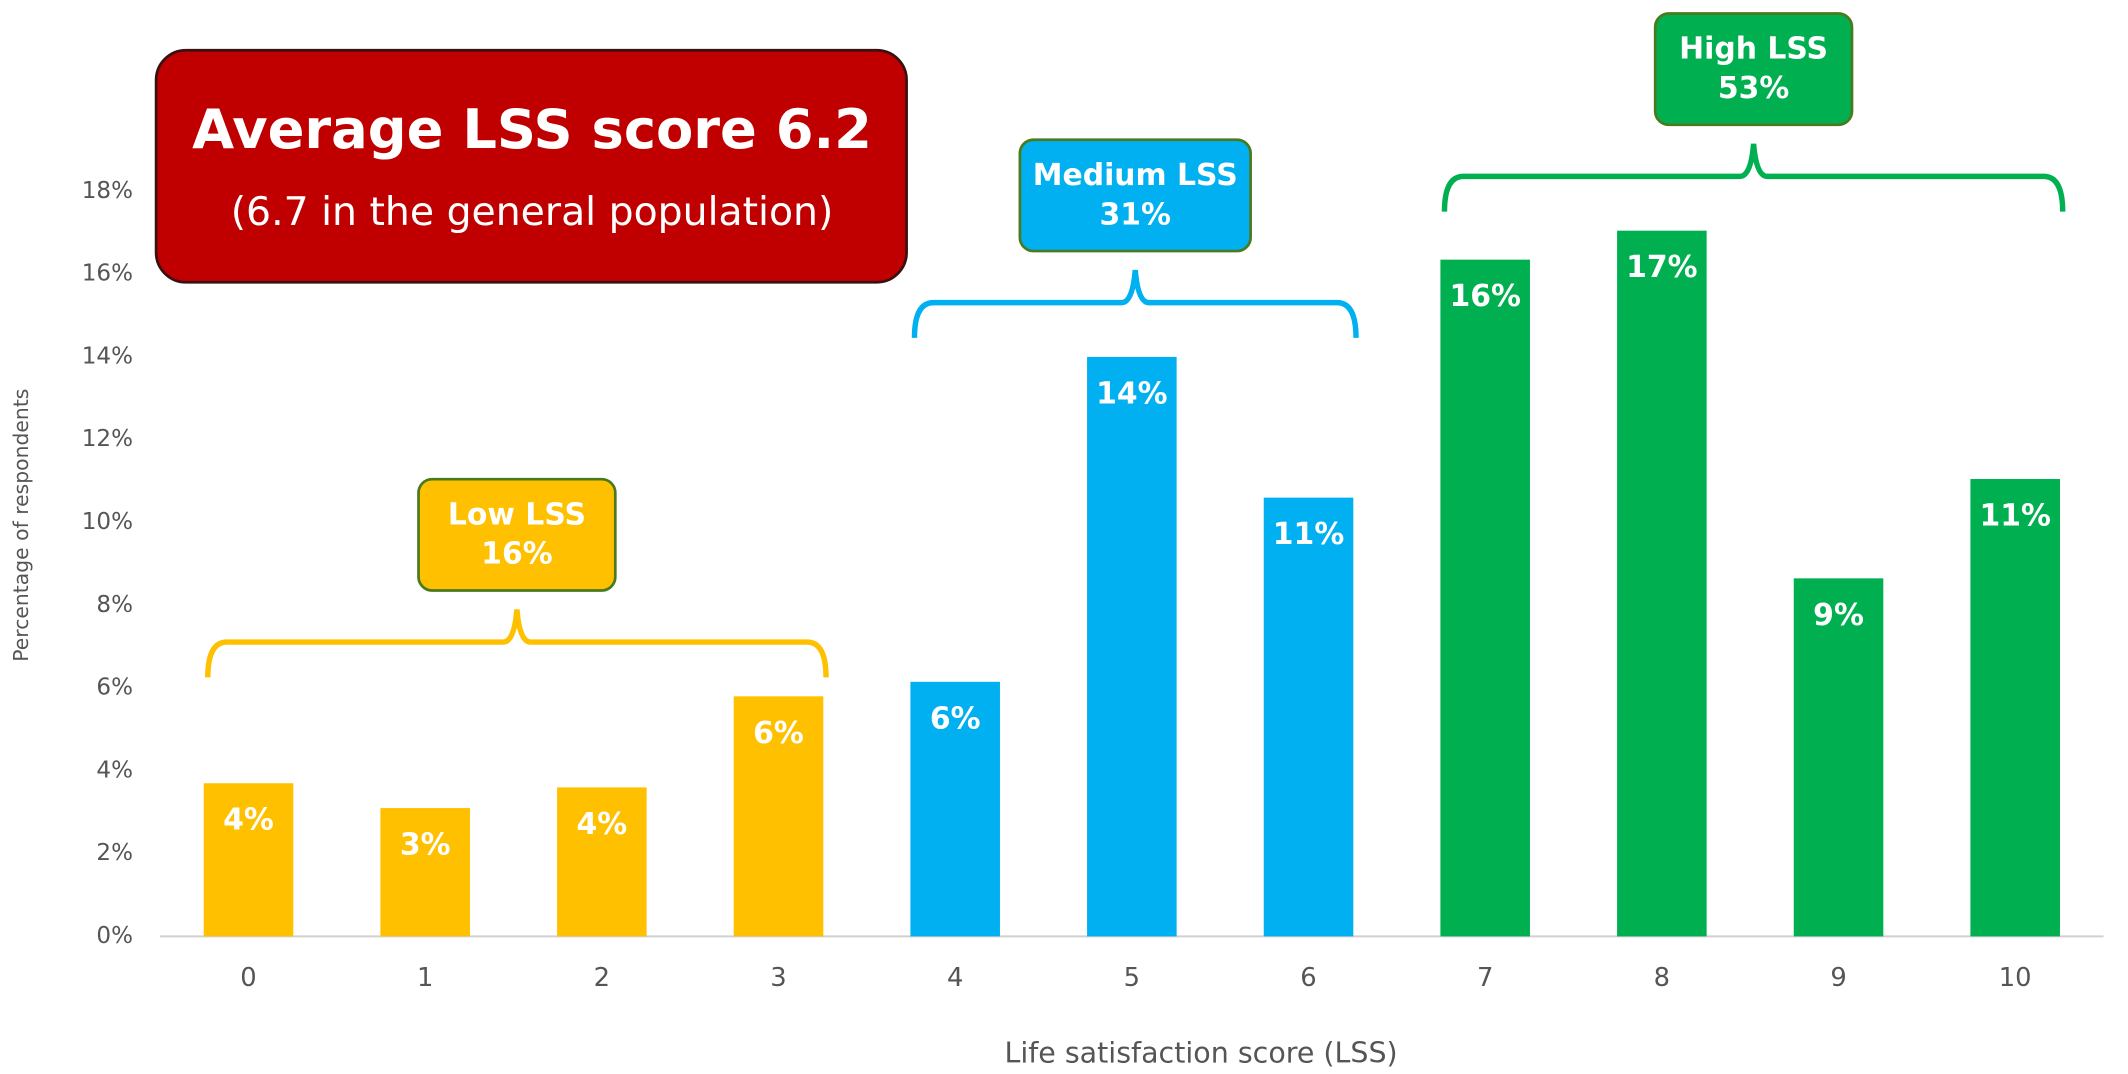 The width and height of the screenshot is (2128, 1074). I want to click on y-tick-label: 14%, so click(107, 356).